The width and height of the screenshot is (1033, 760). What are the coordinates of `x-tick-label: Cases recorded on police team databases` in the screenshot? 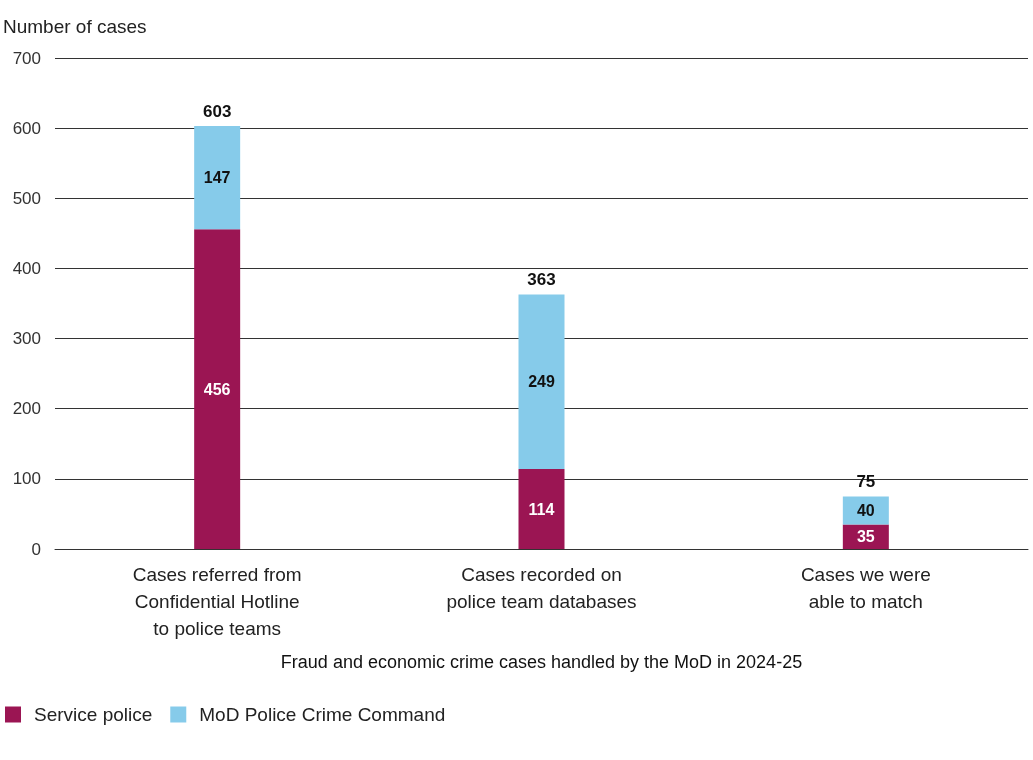 It's located at (541, 588).